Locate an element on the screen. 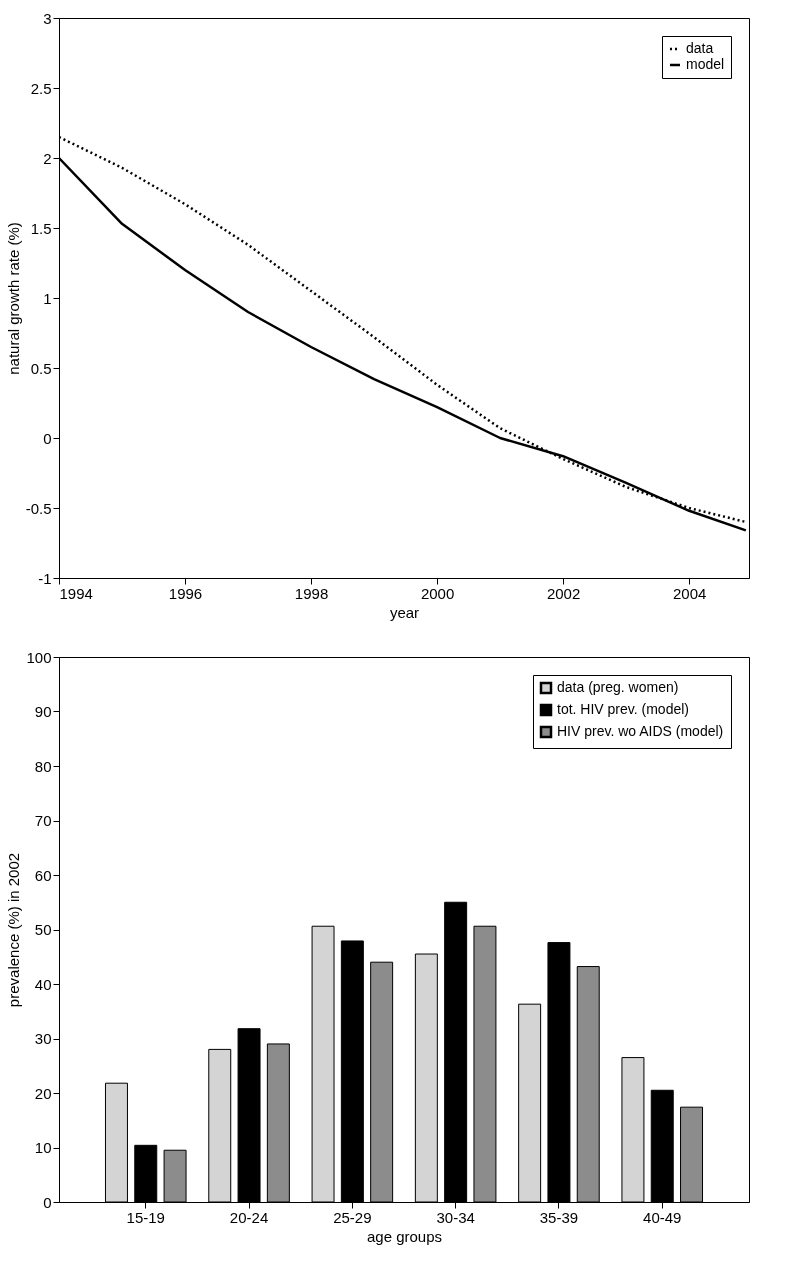 The width and height of the screenshot is (796, 1278). legend-label: HIV prev. wo AIDS (model) is located at coordinates (640, 731).